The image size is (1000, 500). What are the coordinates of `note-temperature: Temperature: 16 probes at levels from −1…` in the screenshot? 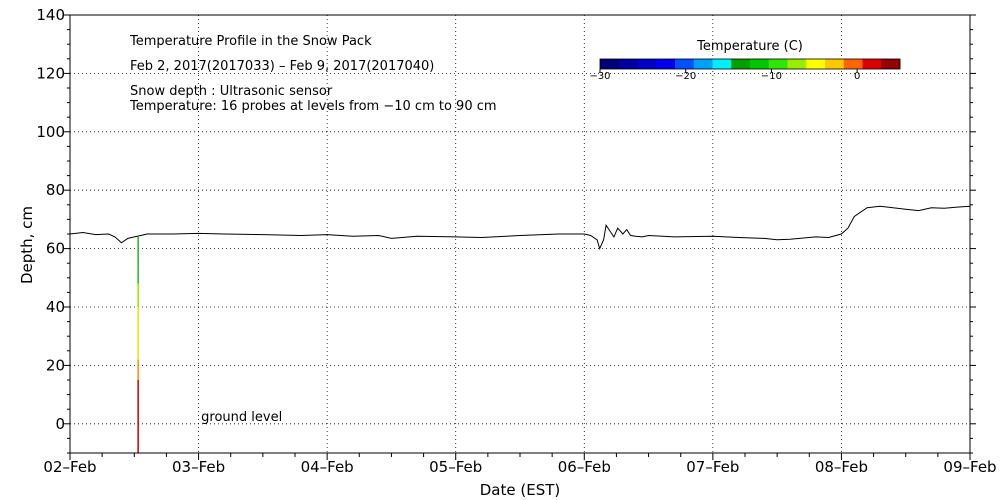 It's located at (313, 106).